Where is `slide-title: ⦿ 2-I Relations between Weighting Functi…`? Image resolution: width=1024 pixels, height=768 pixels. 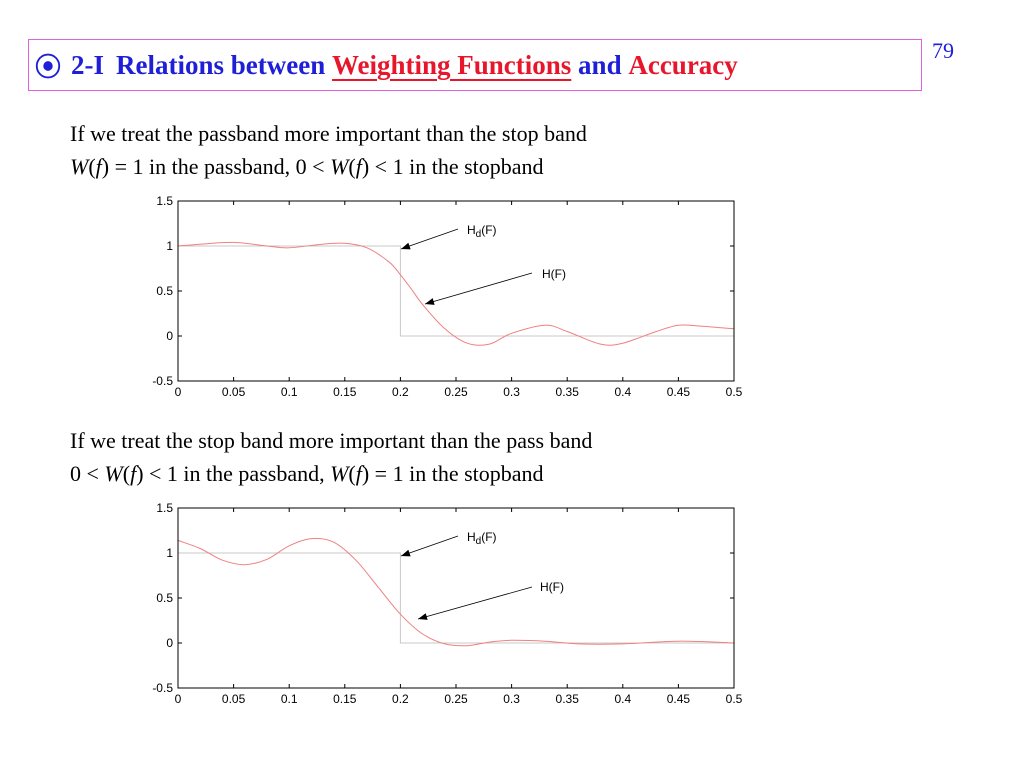
slide-title: ⦿ 2-I Relations between Weighting Functi… is located at coordinates (475, 65).